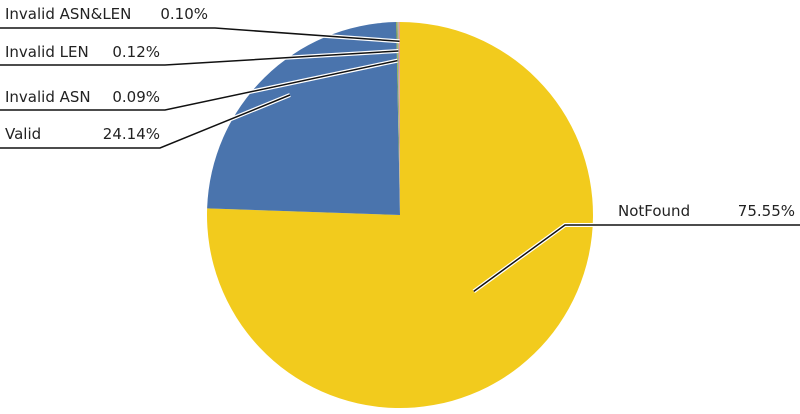 The height and width of the screenshot is (414, 800). What do you see at coordinates (47, 52) in the screenshot?
I see `slice-label: Invalid LEN` at bounding box center [47, 52].